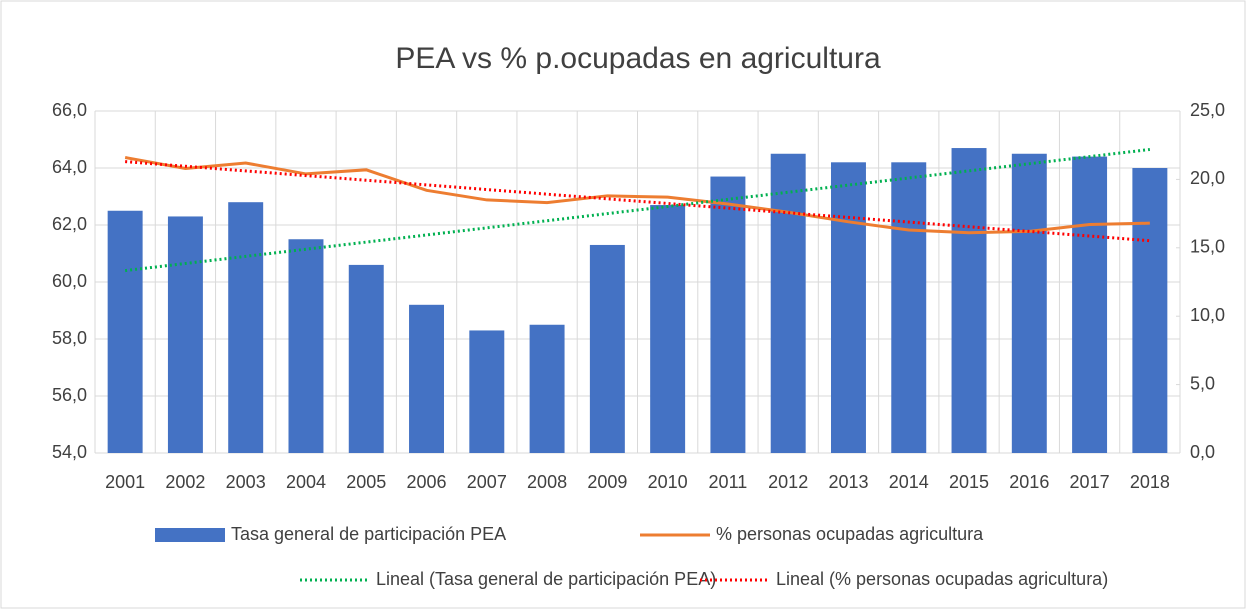  What do you see at coordinates (69, 338) in the screenshot?
I see `y-tick-label: 58,0` at bounding box center [69, 338].